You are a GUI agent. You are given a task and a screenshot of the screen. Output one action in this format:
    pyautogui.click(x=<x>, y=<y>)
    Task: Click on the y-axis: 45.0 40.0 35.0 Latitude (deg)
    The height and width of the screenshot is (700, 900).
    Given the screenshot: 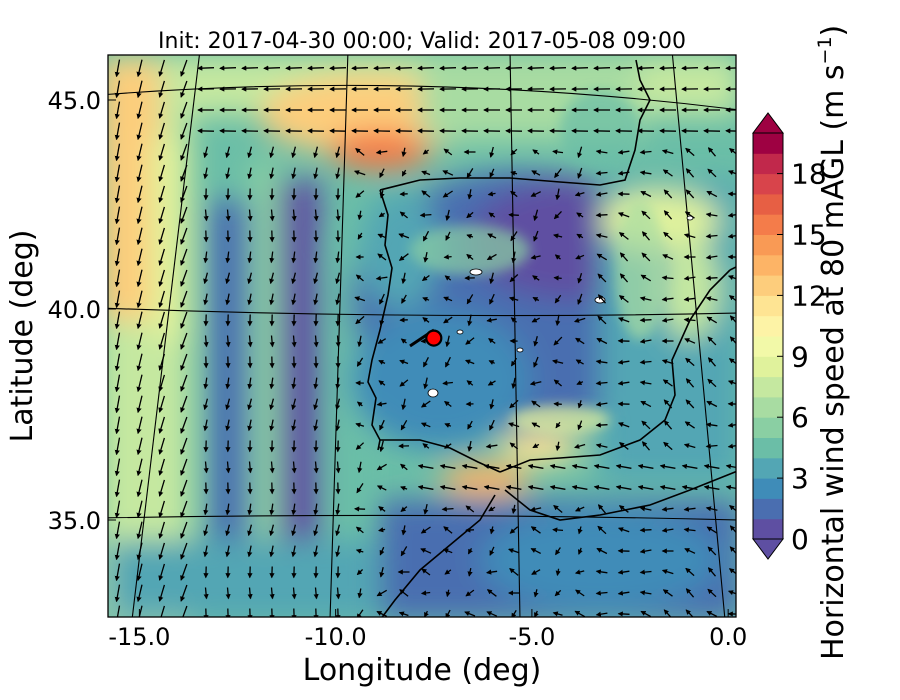 What is the action you would take?
    pyautogui.click(x=60, y=311)
    